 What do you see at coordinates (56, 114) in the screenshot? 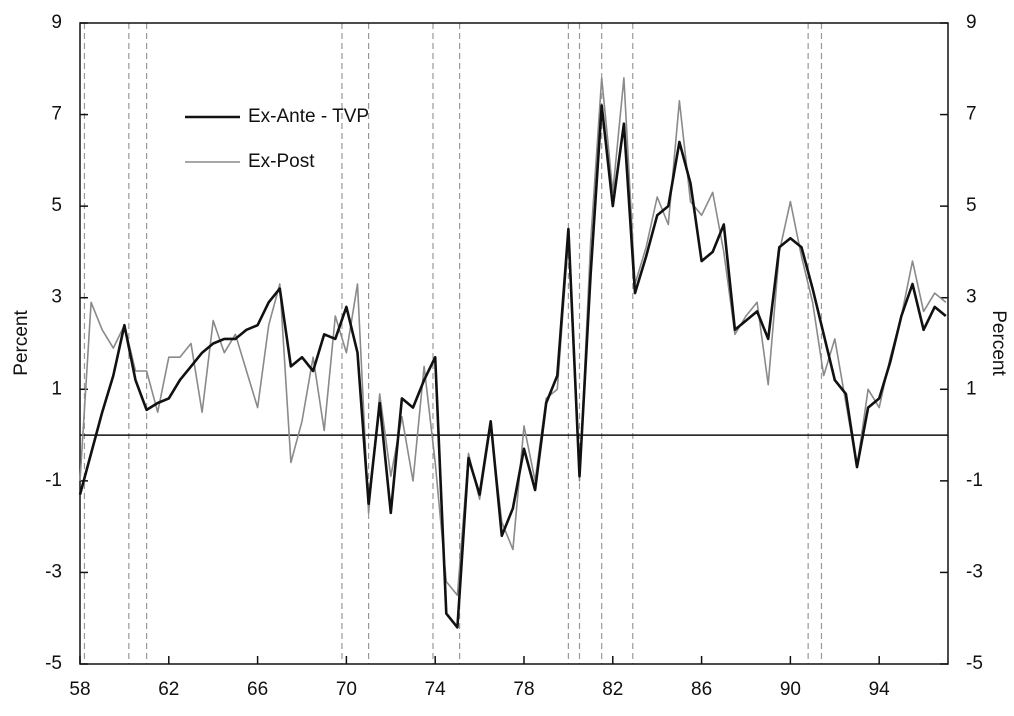
I see `y-tick-label: 7` at bounding box center [56, 114].